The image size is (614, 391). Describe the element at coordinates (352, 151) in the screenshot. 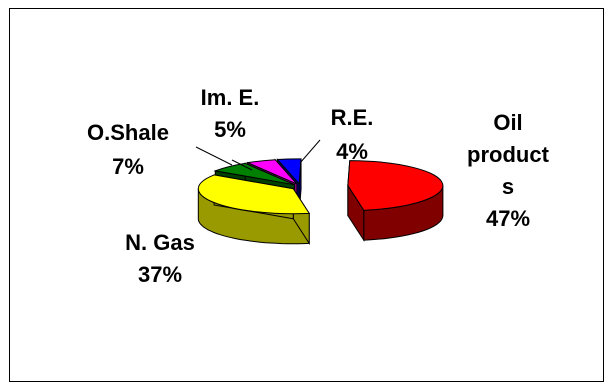

I see `slice-percent-label: 4%` at that location.